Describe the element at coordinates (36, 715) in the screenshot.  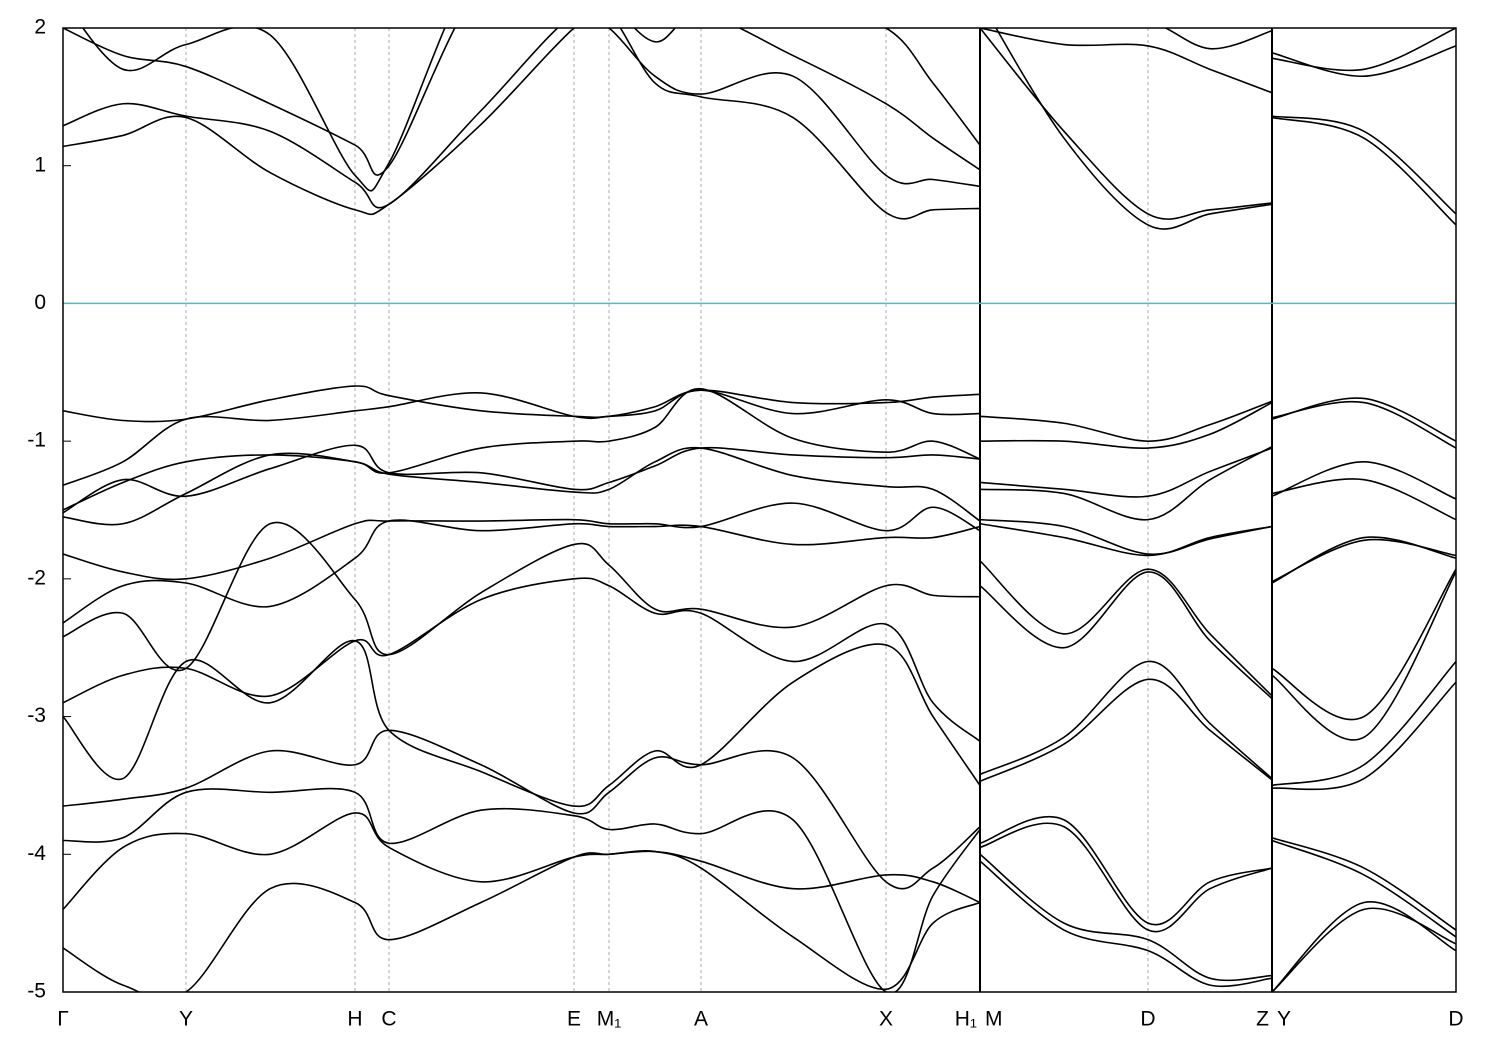
I see `y-tick-label: -3` at that location.